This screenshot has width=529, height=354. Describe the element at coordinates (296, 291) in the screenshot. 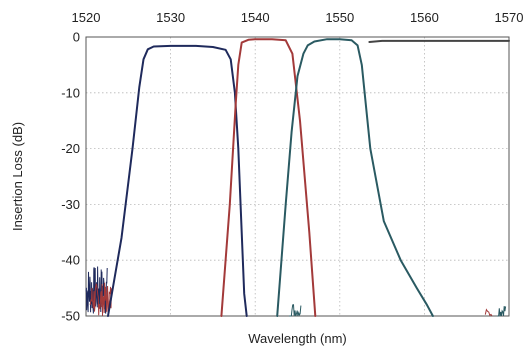

I see `noise-floor` at that location.